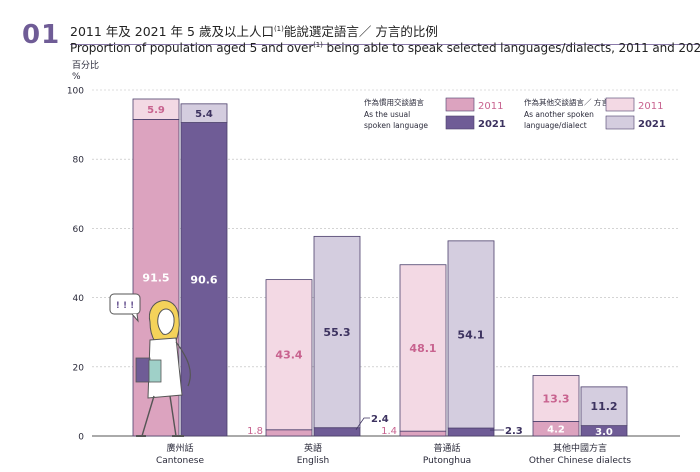 Image resolution: width=700 pixels, height=472 pixels. Describe the element at coordinates (179, 448) in the screenshot. I see `category-label-zh: 廣州話` at that location.